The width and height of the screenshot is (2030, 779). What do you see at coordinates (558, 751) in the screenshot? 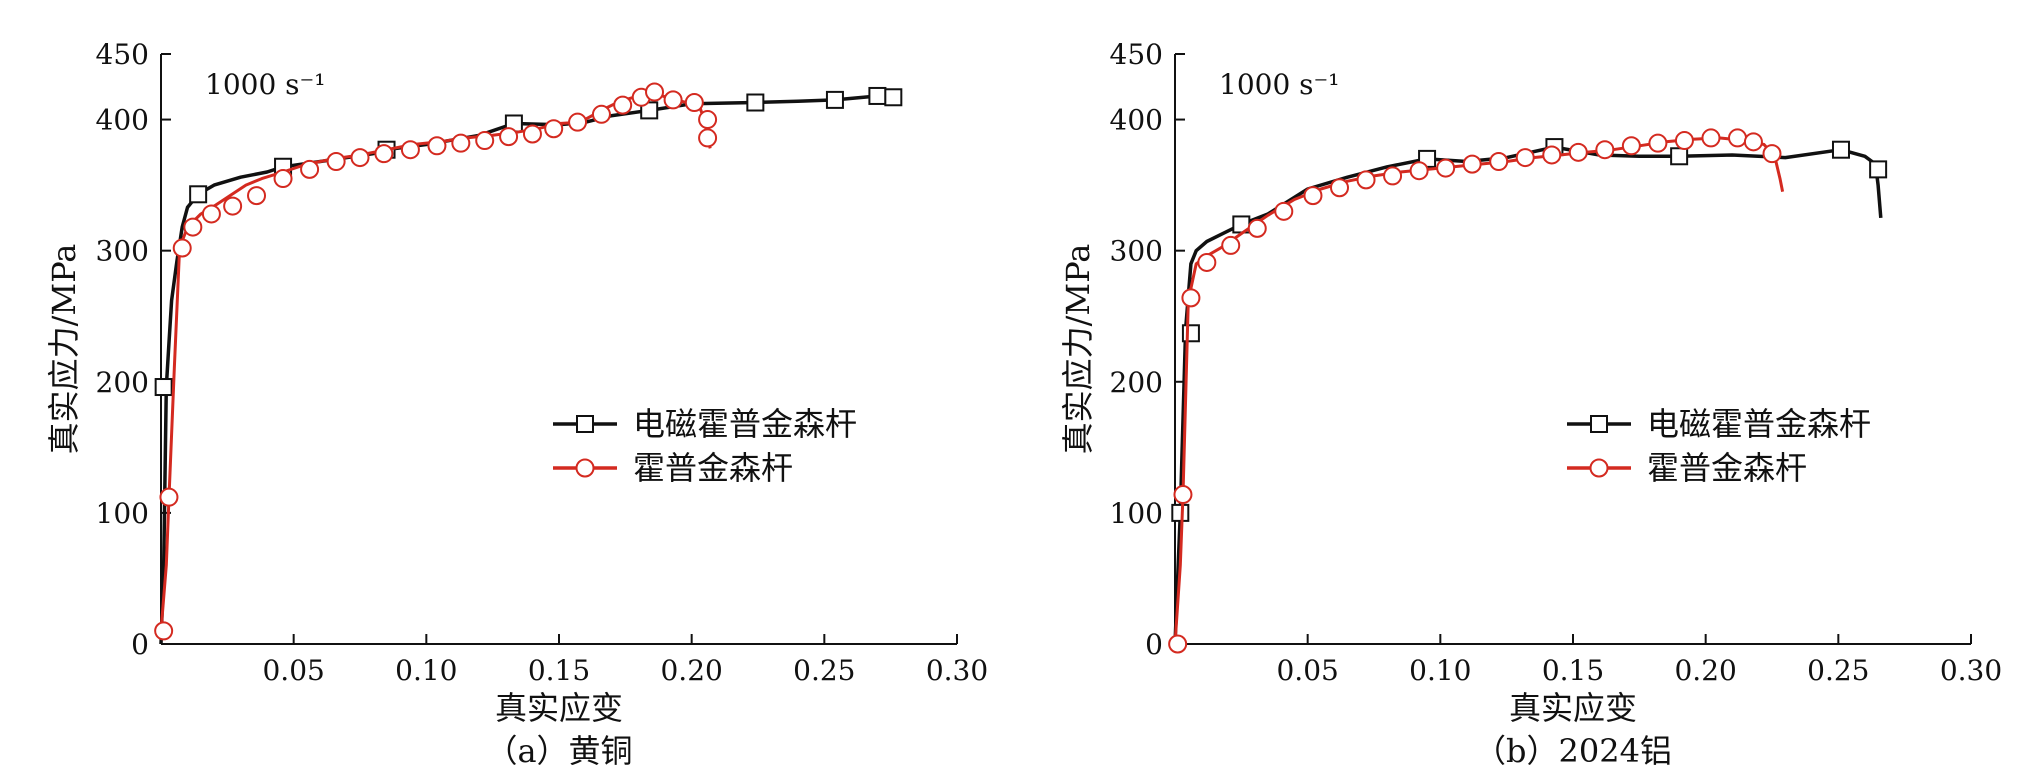
I see `panel-caption: （a）黄铜` at bounding box center [558, 751].